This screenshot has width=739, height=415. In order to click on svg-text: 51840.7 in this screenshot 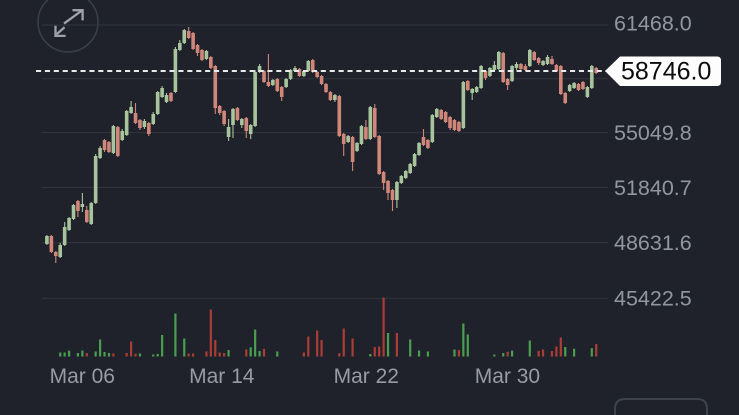, I will do `click(653, 188)`.